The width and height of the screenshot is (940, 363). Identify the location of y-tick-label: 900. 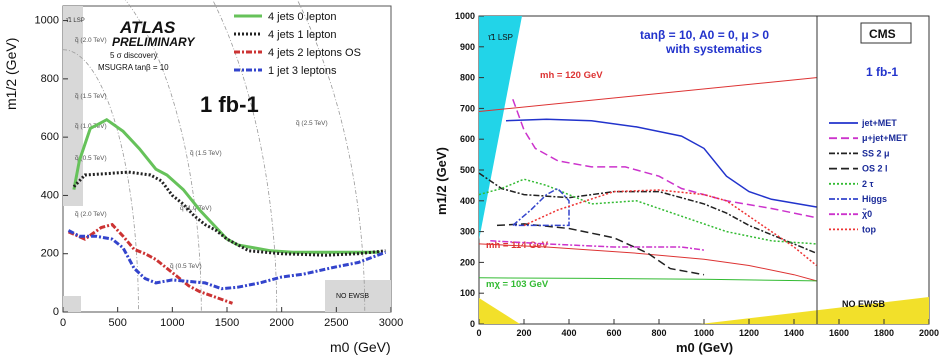
(467, 47).